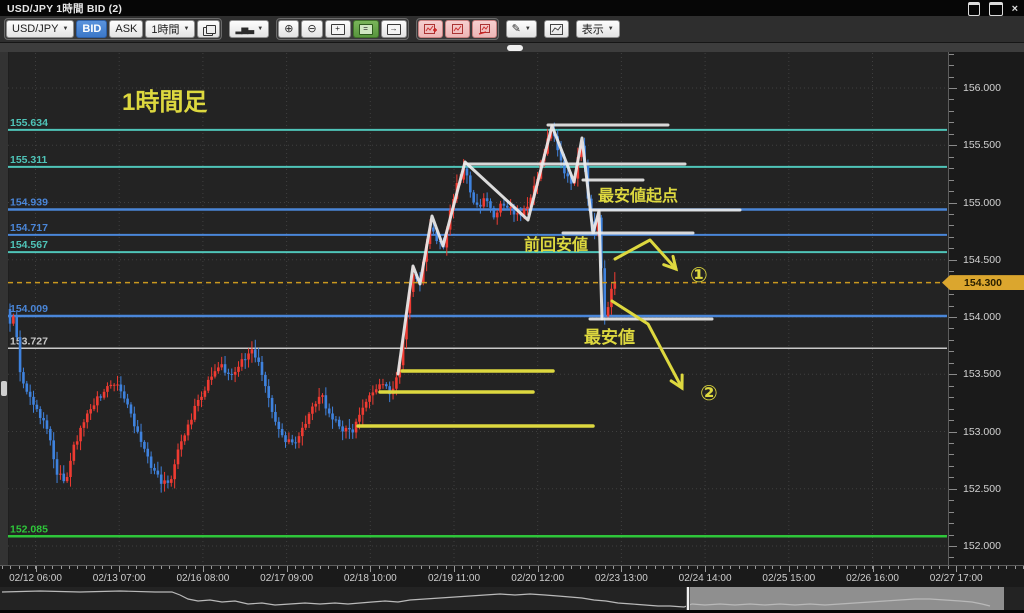  Describe the element at coordinates (457, 29) in the screenshot. I see `indicator-edit-button` at that location.